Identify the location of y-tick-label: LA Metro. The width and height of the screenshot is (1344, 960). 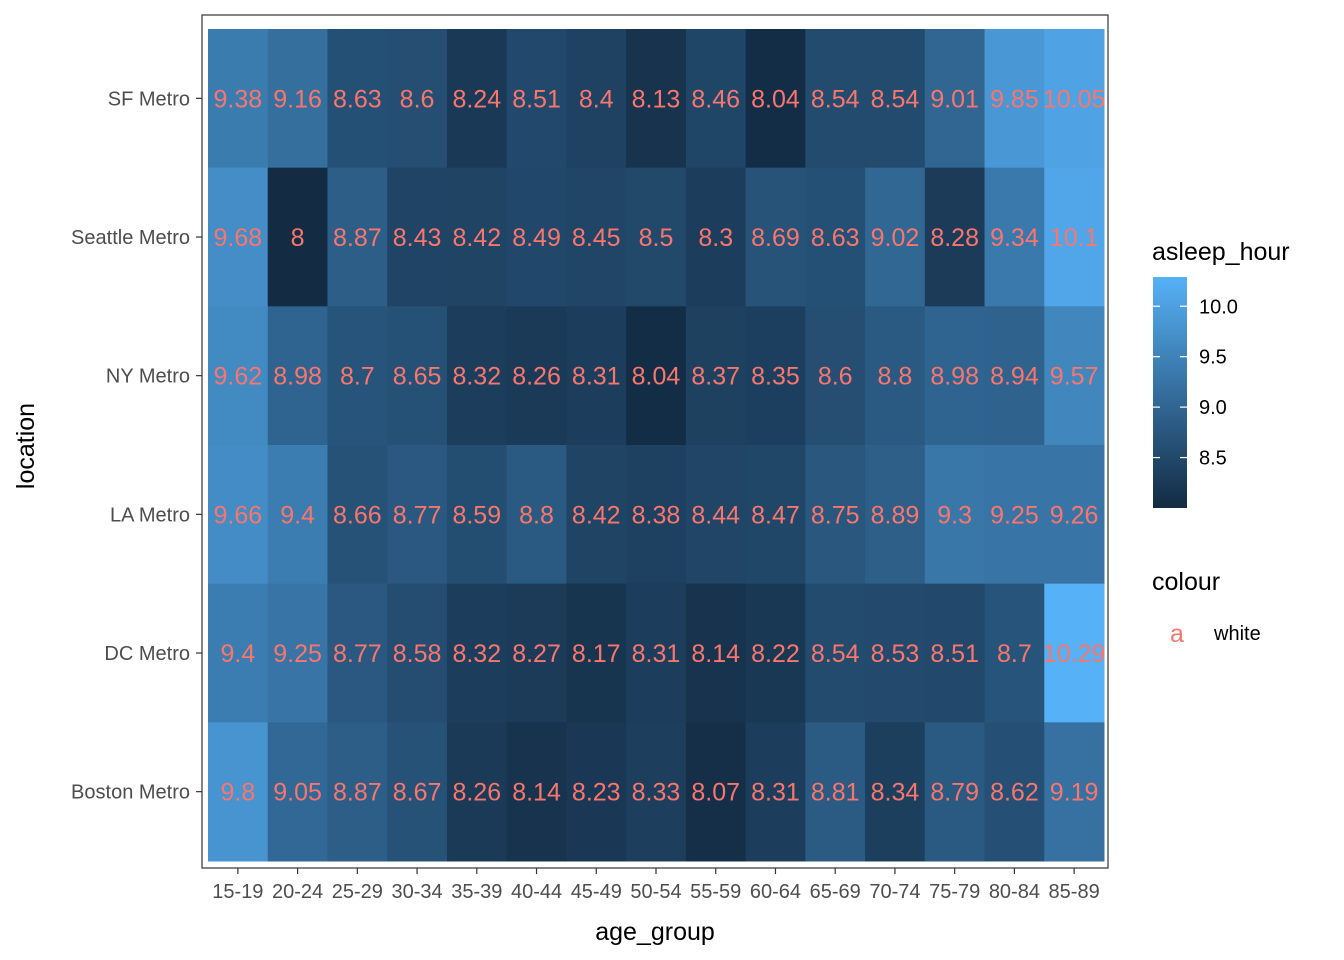
(150, 515).